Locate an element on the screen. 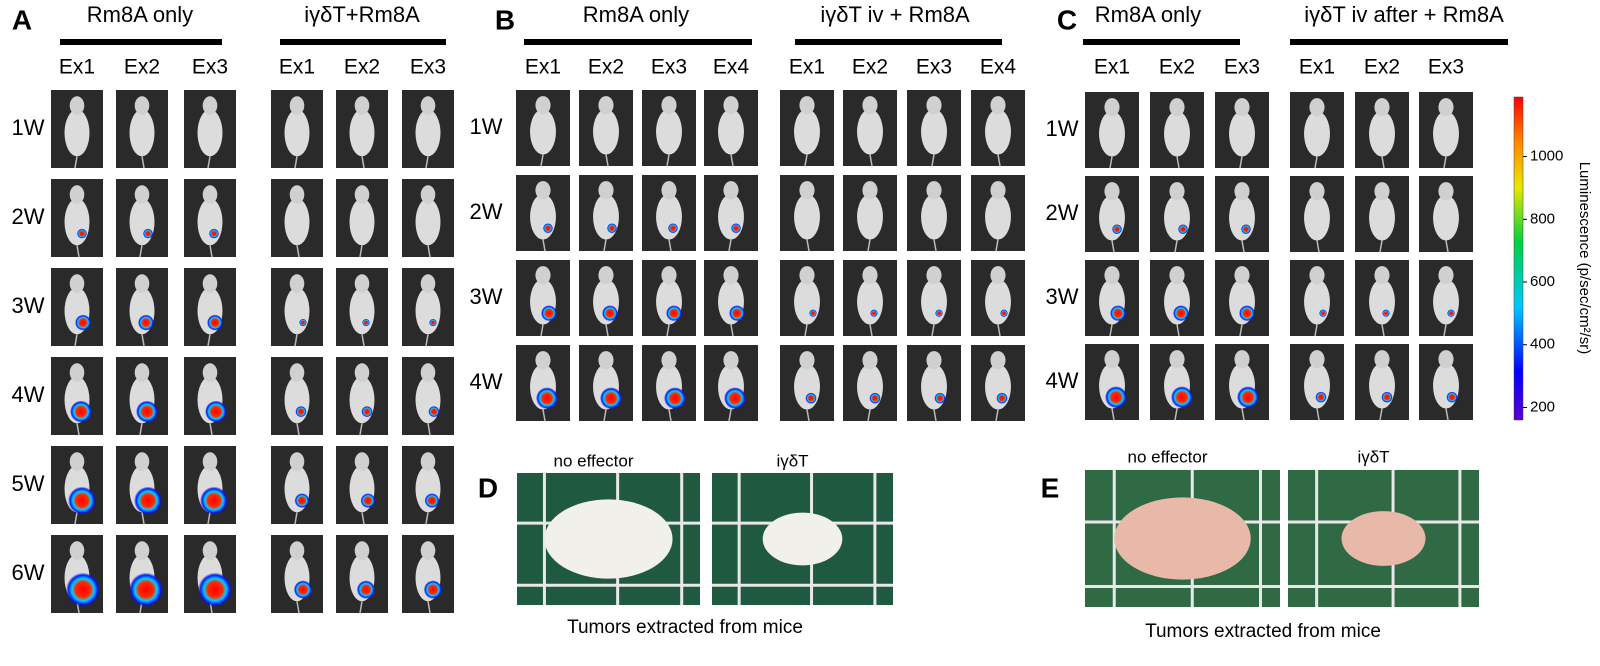 This screenshot has width=1600, height=666. row-label: 3W is located at coordinates (486, 296).